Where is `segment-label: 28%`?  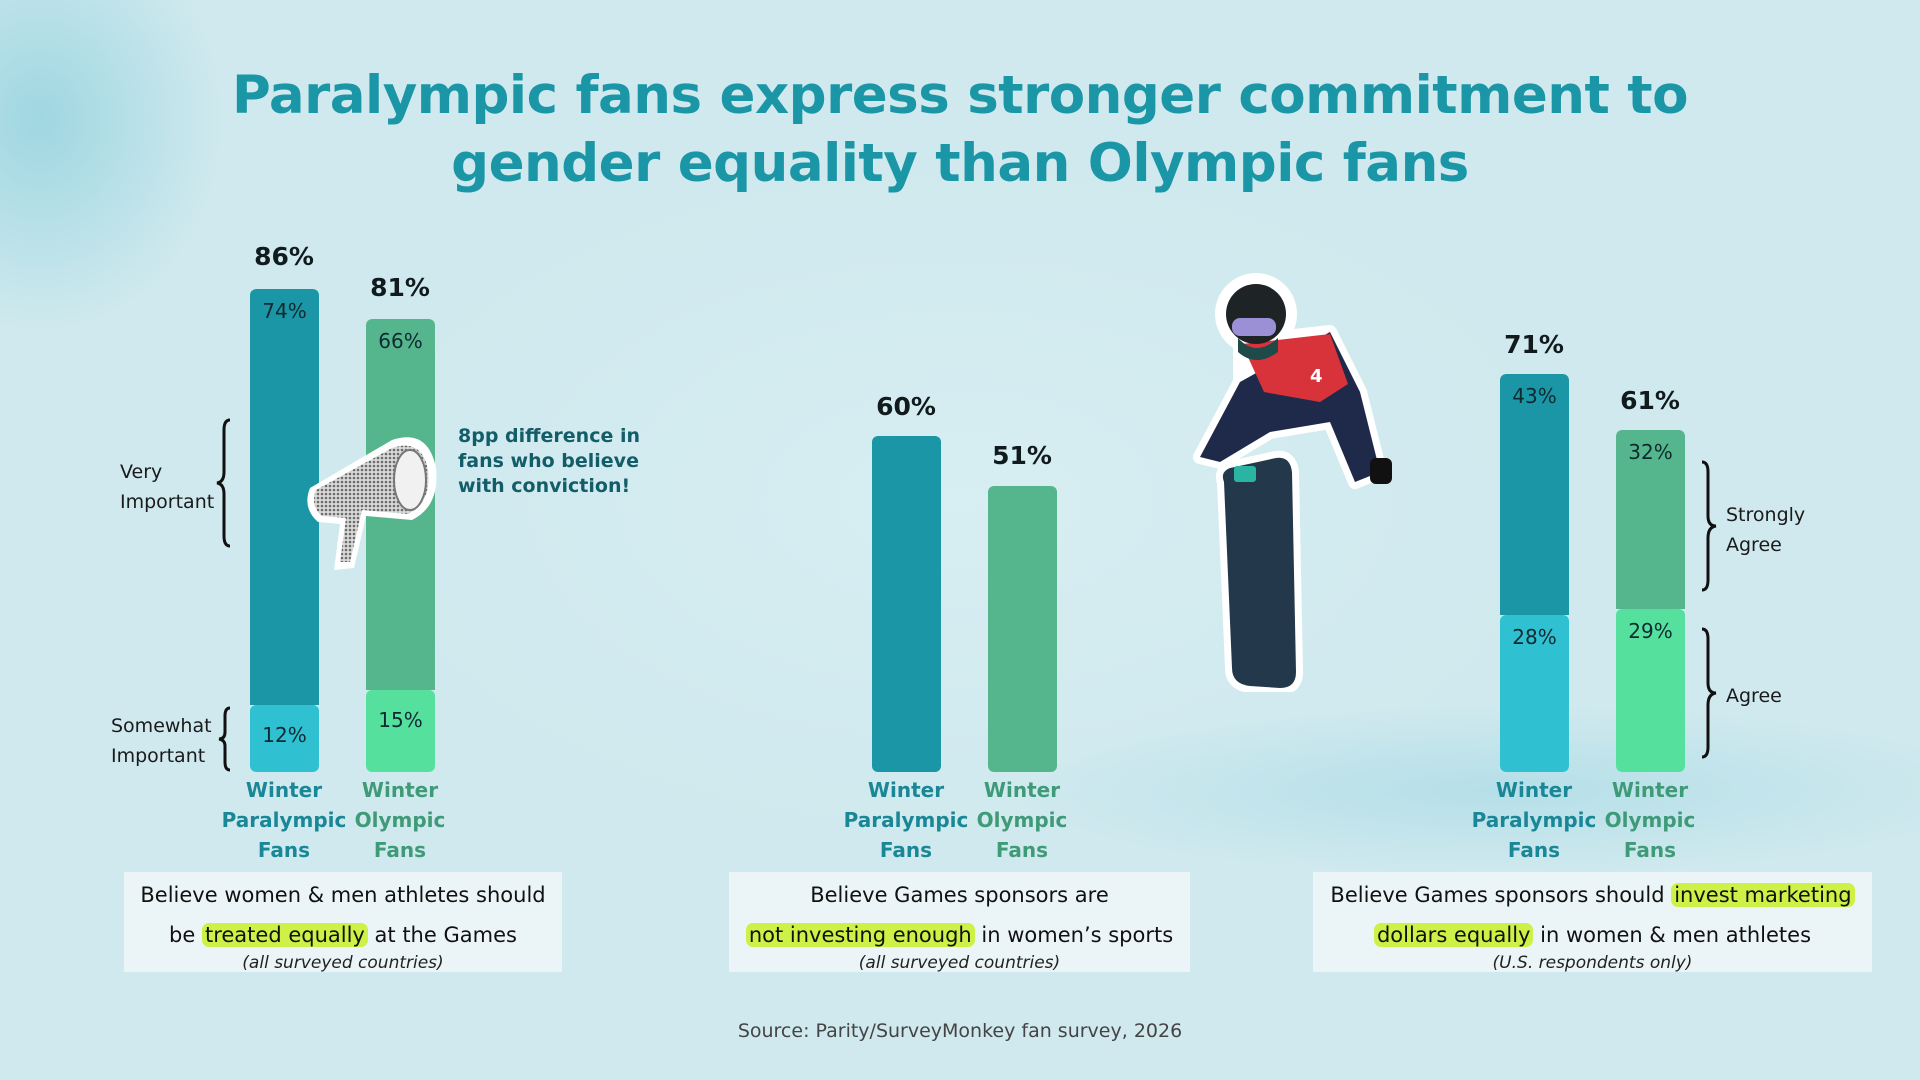 segment-label: 28% is located at coordinates (1534, 637).